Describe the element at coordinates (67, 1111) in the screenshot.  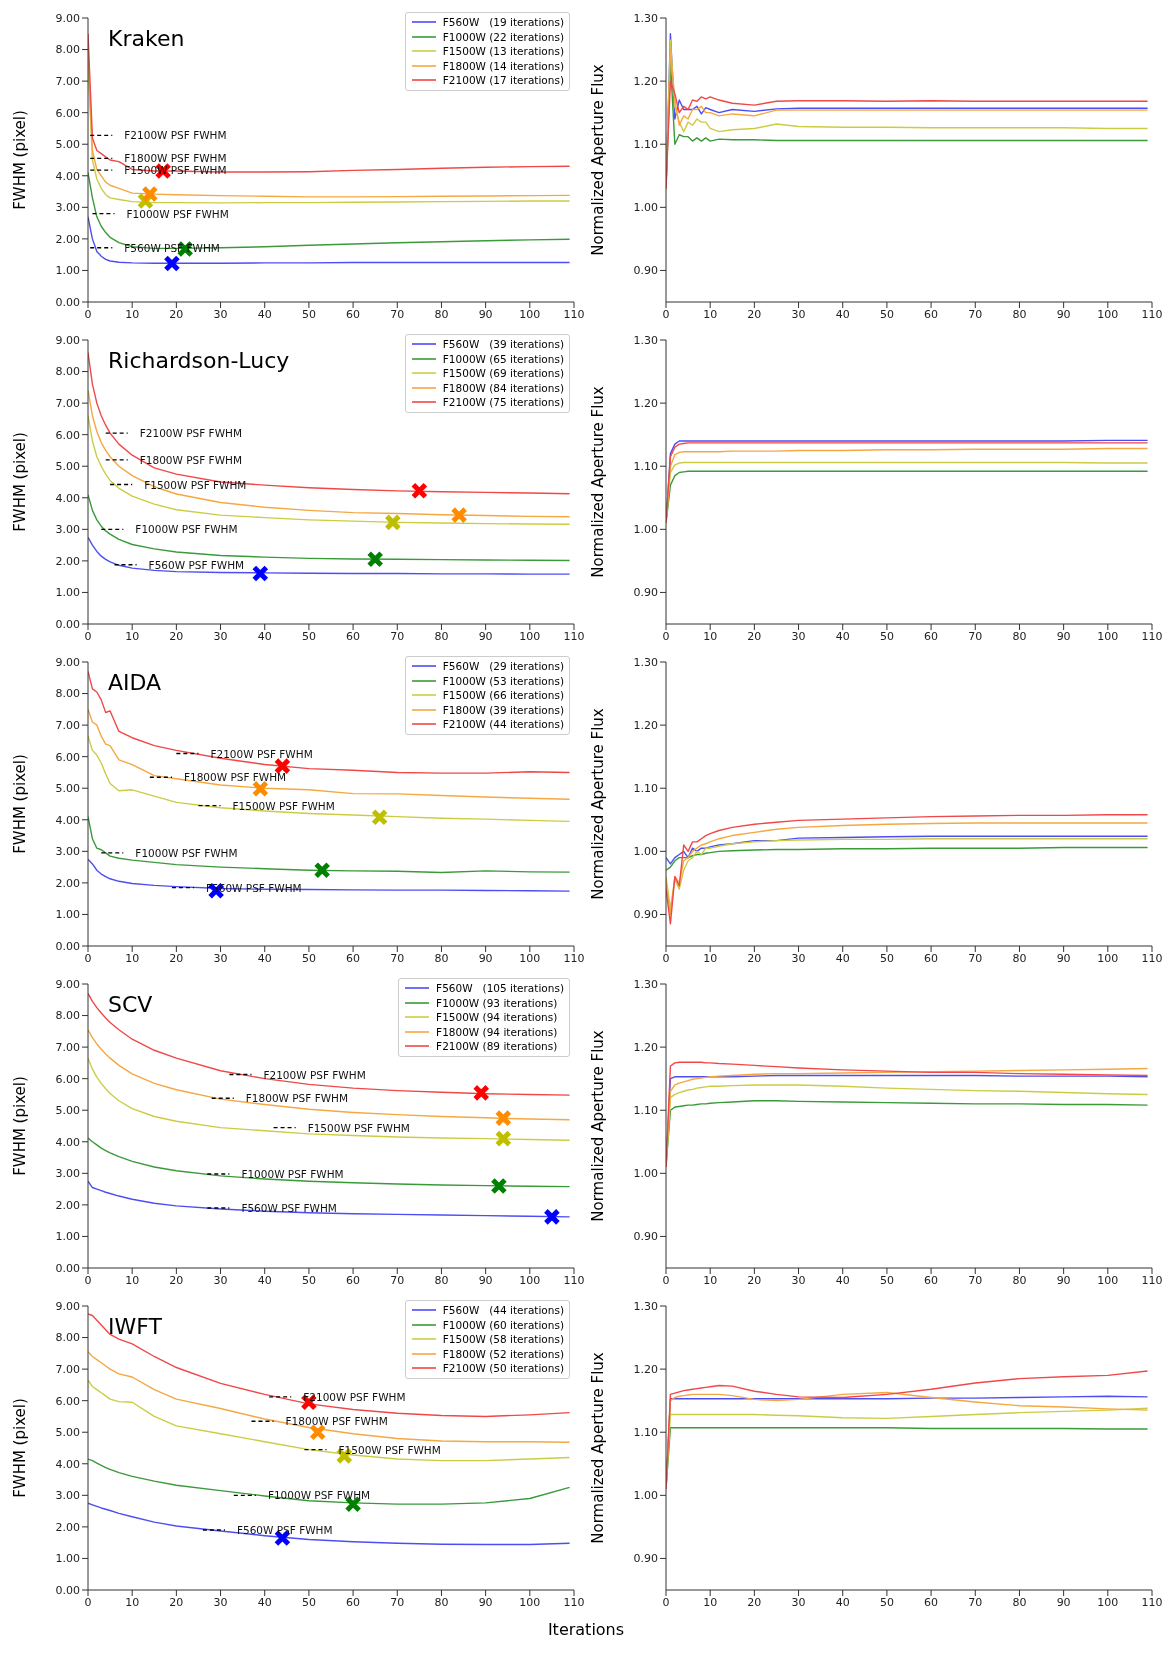
I see `y-tick-label: 5.00` at that location.